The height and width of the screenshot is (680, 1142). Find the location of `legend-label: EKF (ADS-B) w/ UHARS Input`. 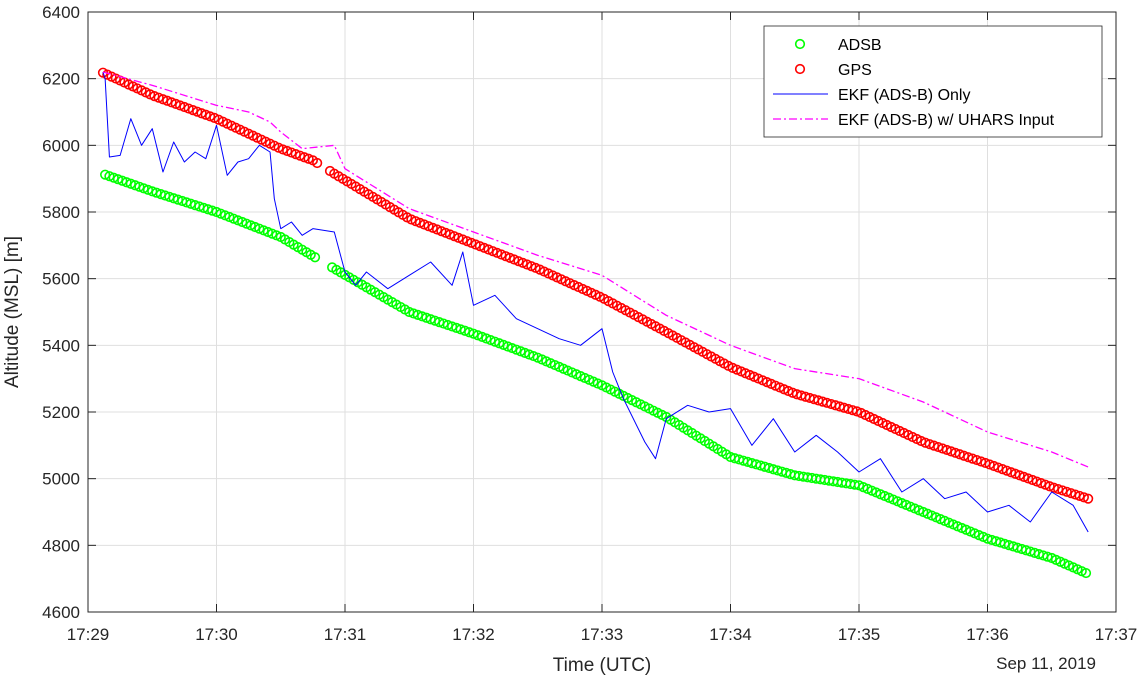

legend-label: EKF (ADS-B) w/ UHARS Input is located at coordinates (946, 120).